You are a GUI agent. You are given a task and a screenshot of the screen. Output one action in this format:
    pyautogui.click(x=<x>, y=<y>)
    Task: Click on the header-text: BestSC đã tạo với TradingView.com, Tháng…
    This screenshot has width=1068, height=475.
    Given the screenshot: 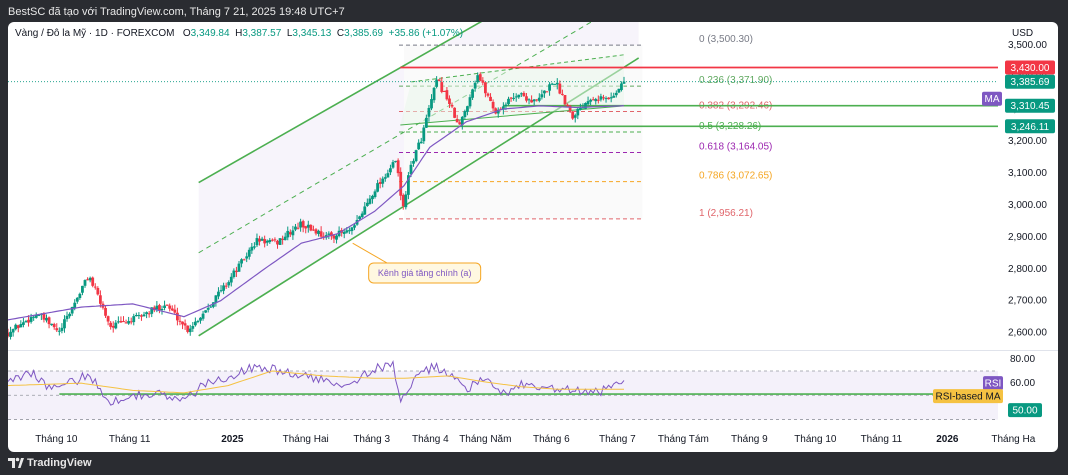 What is the action you would take?
    pyautogui.click(x=176, y=12)
    